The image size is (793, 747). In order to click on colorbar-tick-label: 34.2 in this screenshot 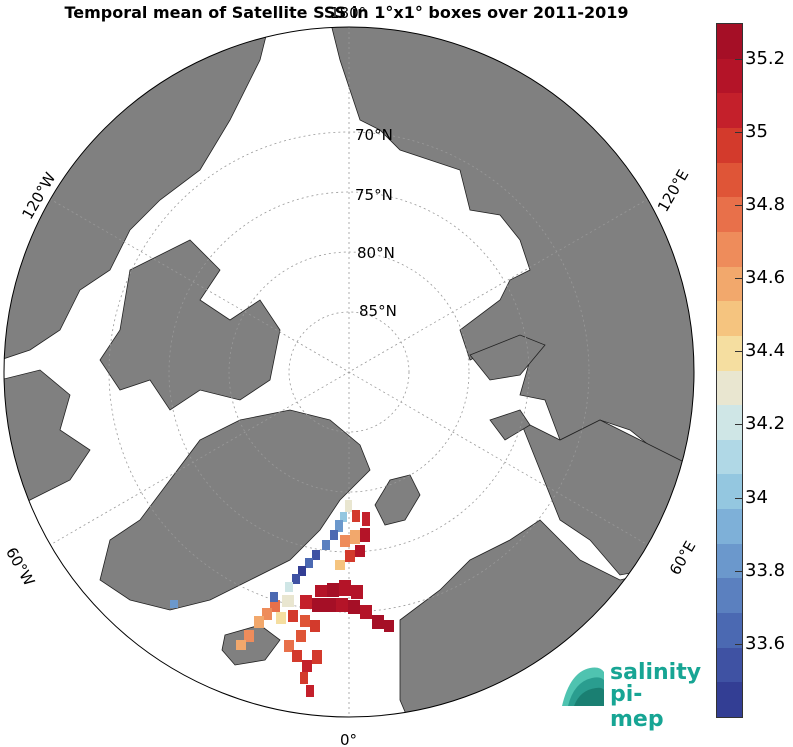, I will do `click(760, 424)`.